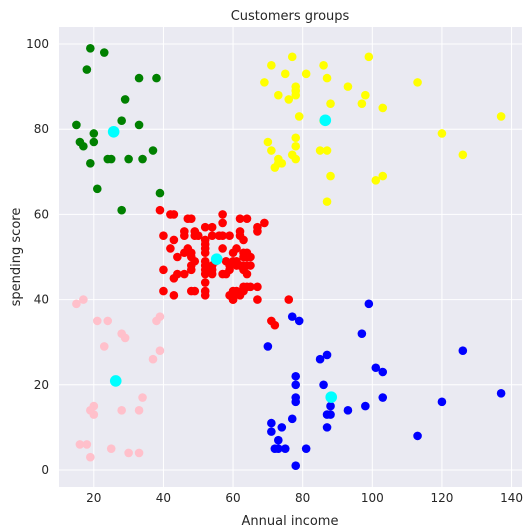 This screenshot has width=530, height=532. What do you see at coordinates (232, 498) in the screenshot?
I see `x-tick-label: 60` at bounding box center [232, 498].